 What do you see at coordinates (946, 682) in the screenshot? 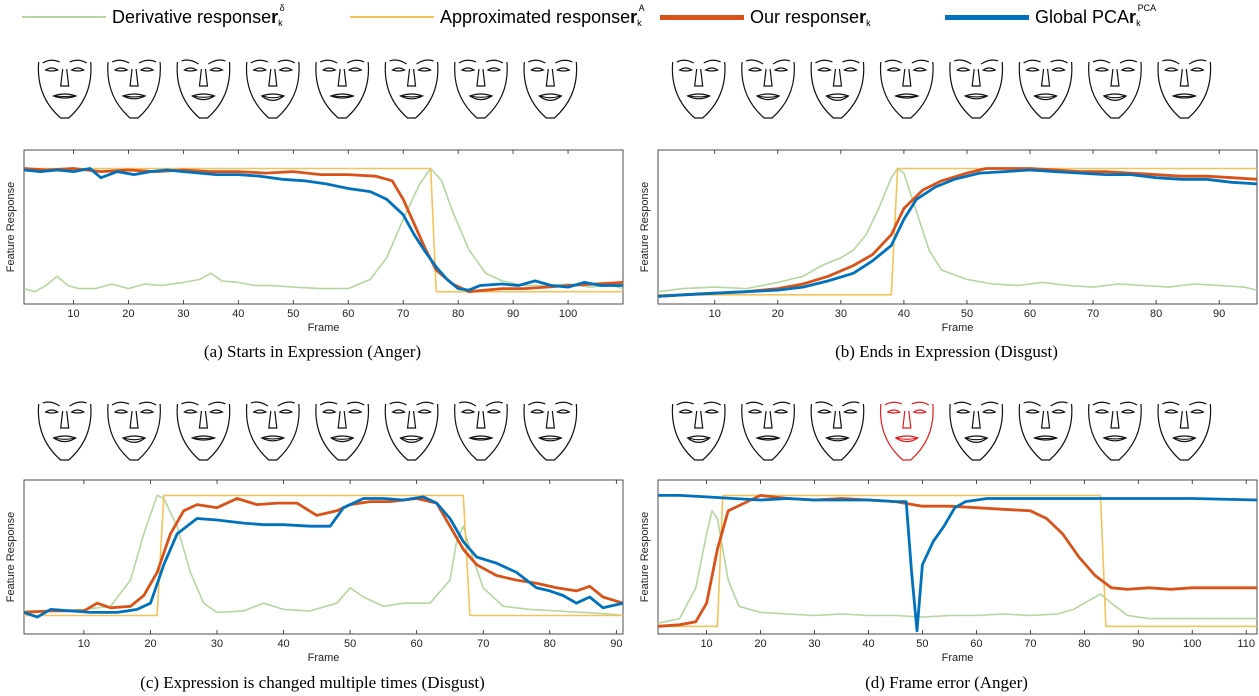
I see `caption-d: (d) Frame error (Anger)` at bounding box center [946, 682].